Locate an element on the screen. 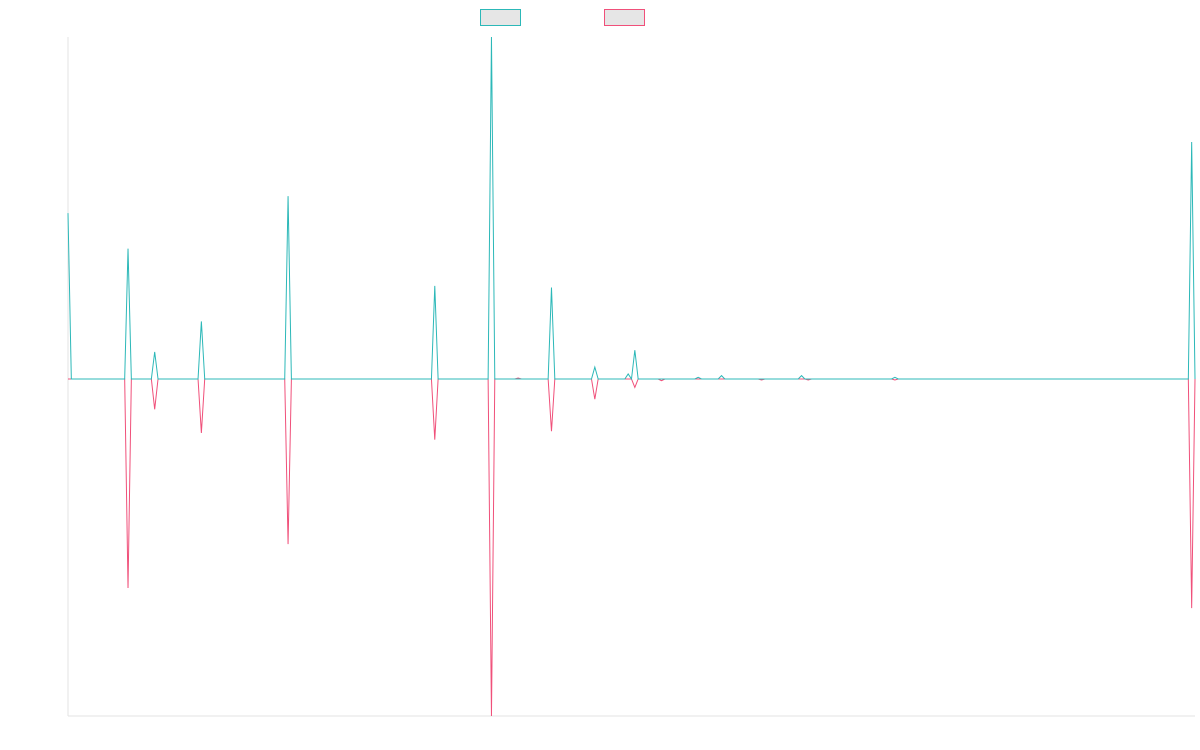 This screenshot has height=750, width=1200. legend-item-series-2-swatch is located at coordinates (624, 17).